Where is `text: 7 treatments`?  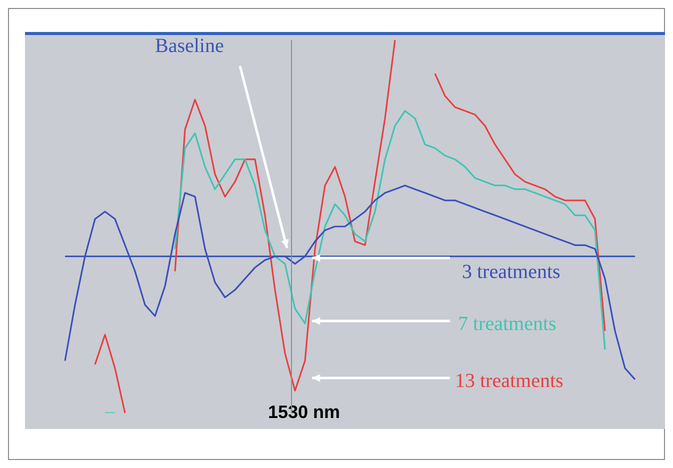 text: 7 treatments is located at coordinates (507, 324).